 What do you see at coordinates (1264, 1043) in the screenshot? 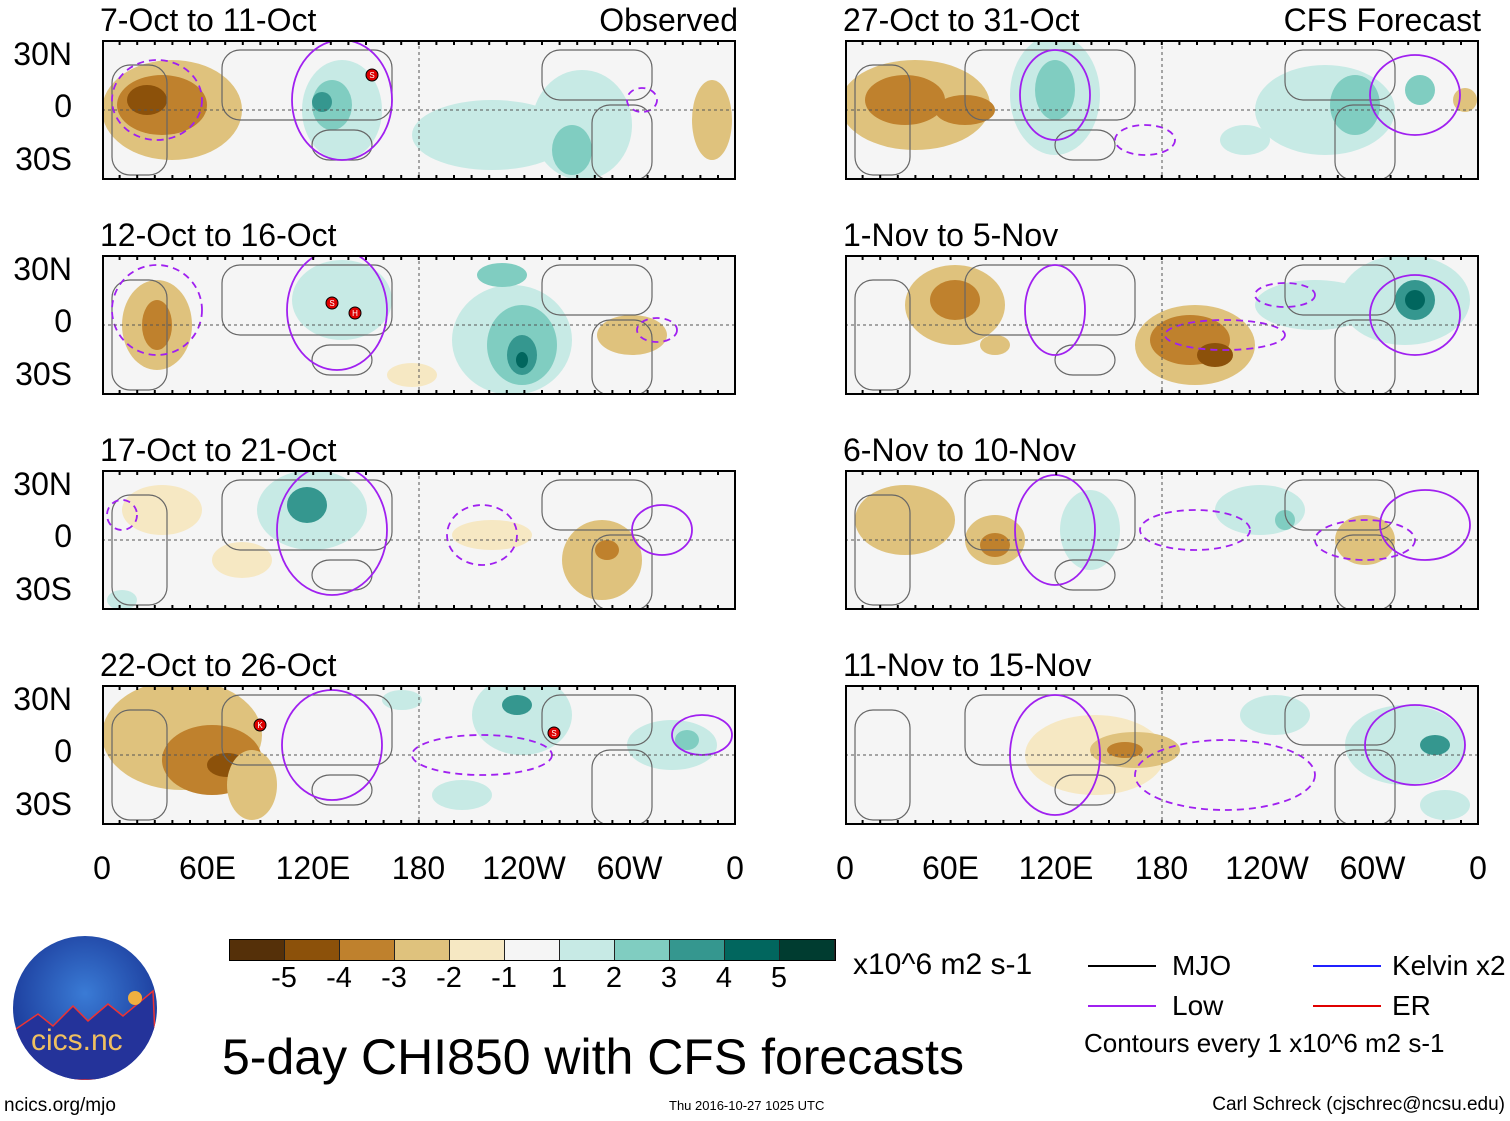
I see `contour-note: Contours every 1 x10^6 m2 s-1` at bounding box center [1264, 1043].